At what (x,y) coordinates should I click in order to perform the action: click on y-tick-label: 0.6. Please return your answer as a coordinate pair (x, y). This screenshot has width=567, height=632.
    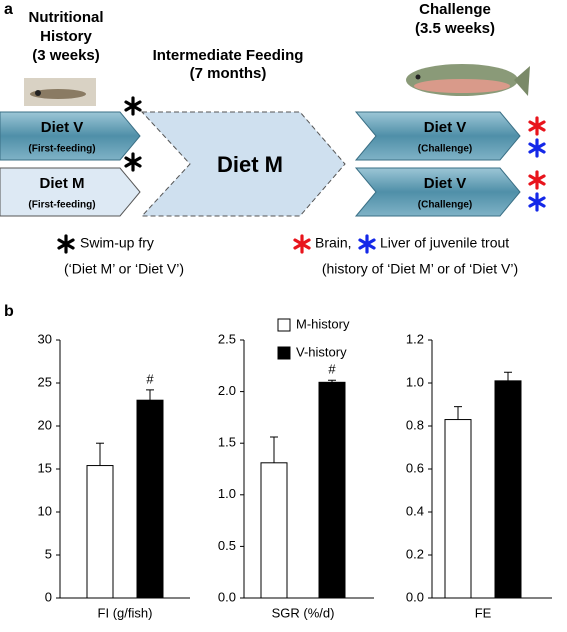
    Looking at the image, I should click on (415, 467).